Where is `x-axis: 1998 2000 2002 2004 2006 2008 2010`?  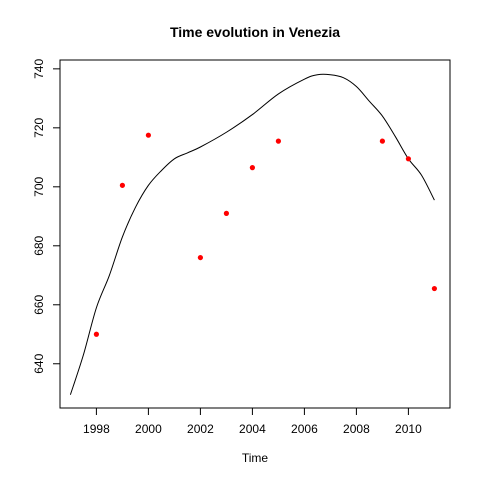 x-axis: 1998 2000 2002 2004 2006 2008 2010 is located at coordinates (252, 422).